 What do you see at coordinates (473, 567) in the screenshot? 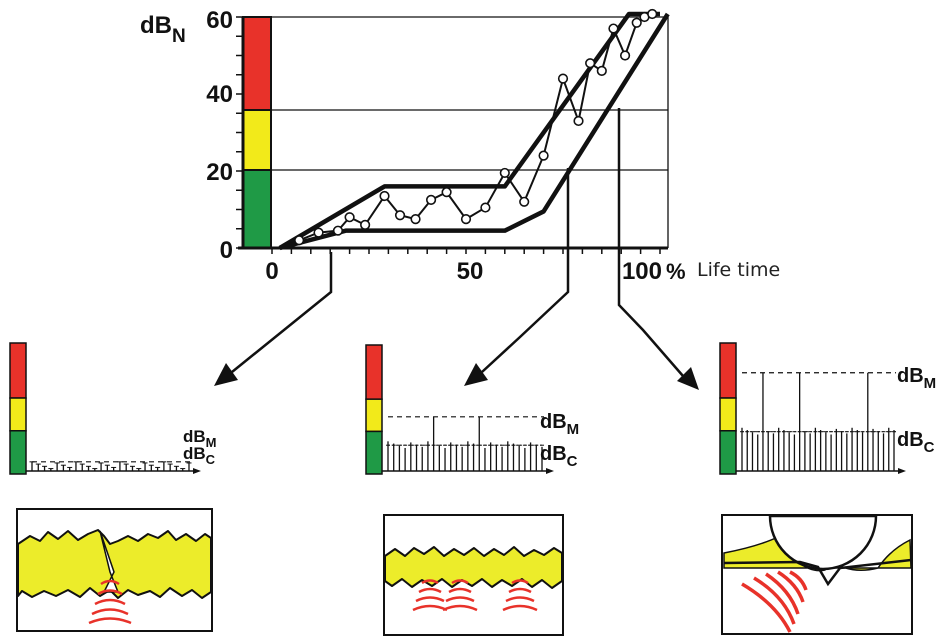
I see `rough-surface-band-middle` at bounding box center [473, 567].